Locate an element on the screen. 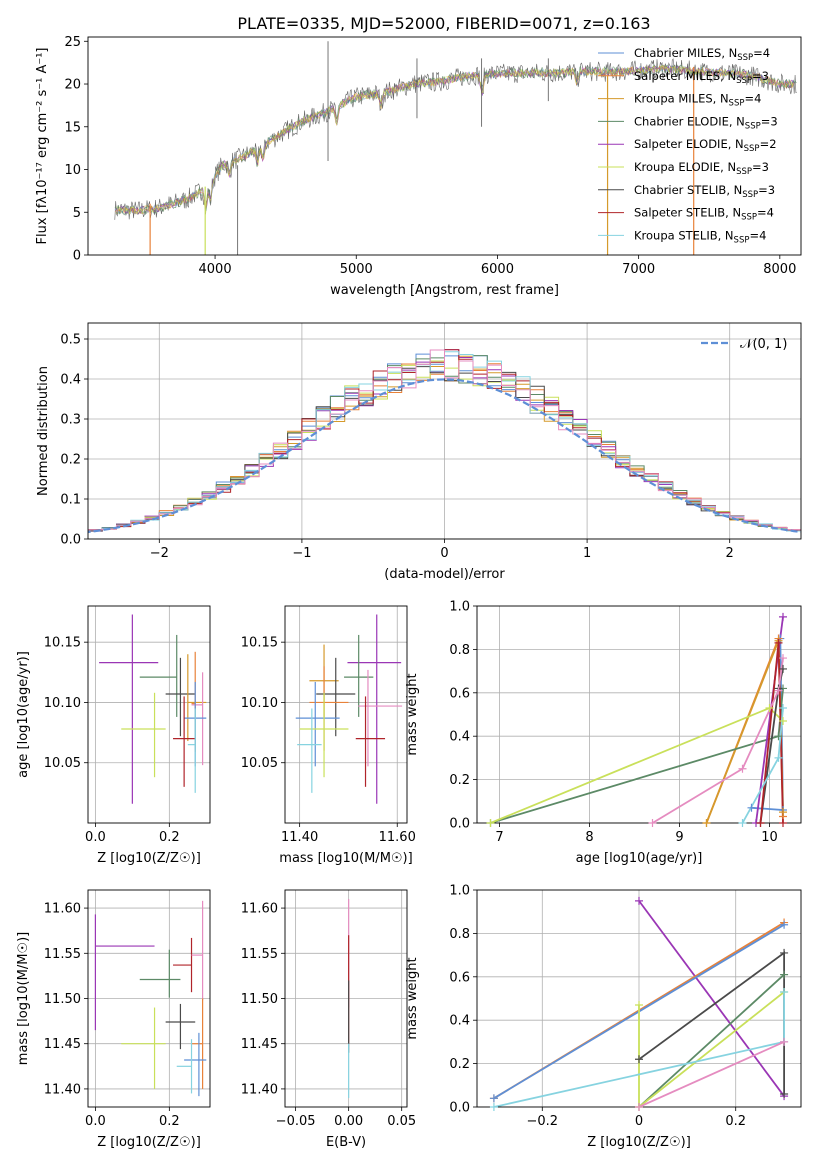  y-tick-label: 0.0 is located at coordinates (459, 1108).